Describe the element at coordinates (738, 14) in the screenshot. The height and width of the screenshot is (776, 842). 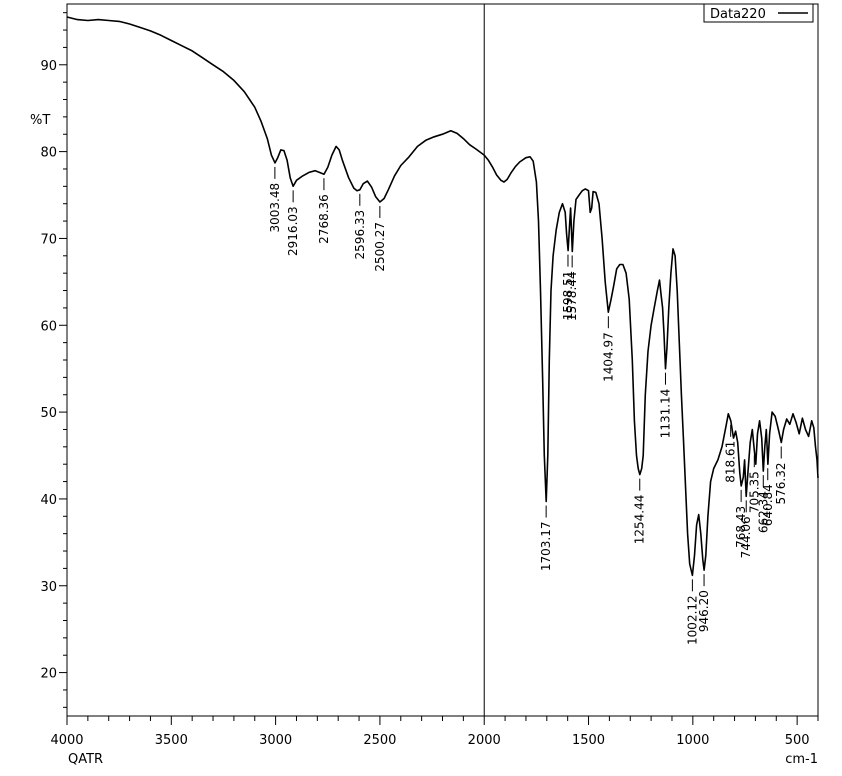
I see `legend-entry-label: Data220` at that location.